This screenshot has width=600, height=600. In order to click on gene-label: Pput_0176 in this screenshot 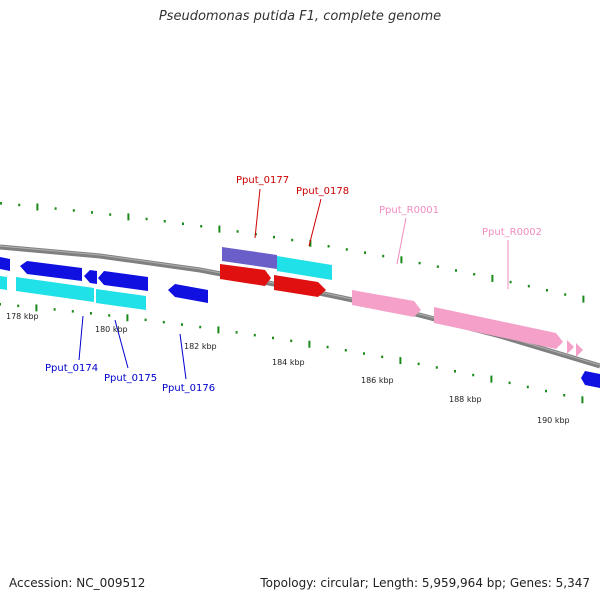, I will do `click(188, 388)`.